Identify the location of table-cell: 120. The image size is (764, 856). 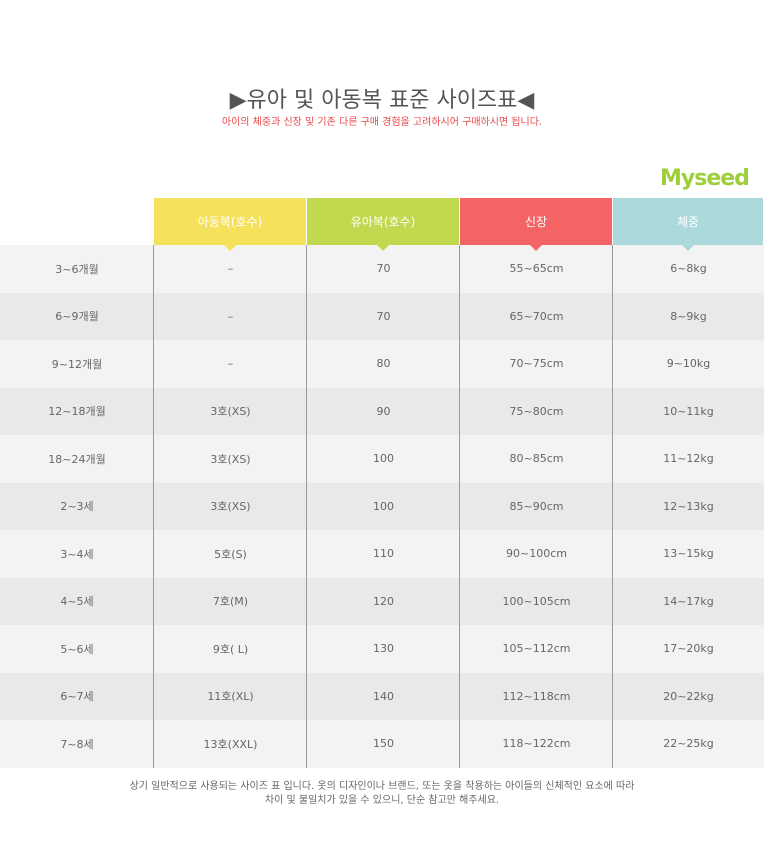
(383, 601).